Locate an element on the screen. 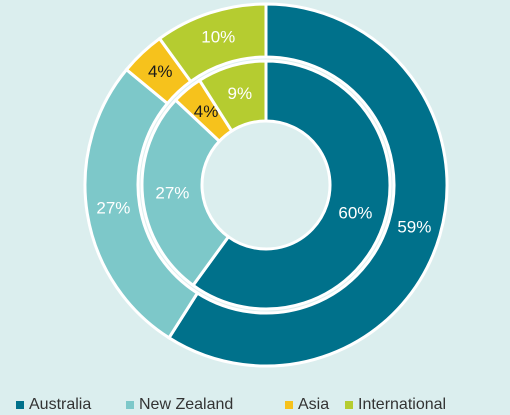 Image resolution: width=510 pixels, height=415 pixels. slice-label: 59% is located at coordinates (414, 227).